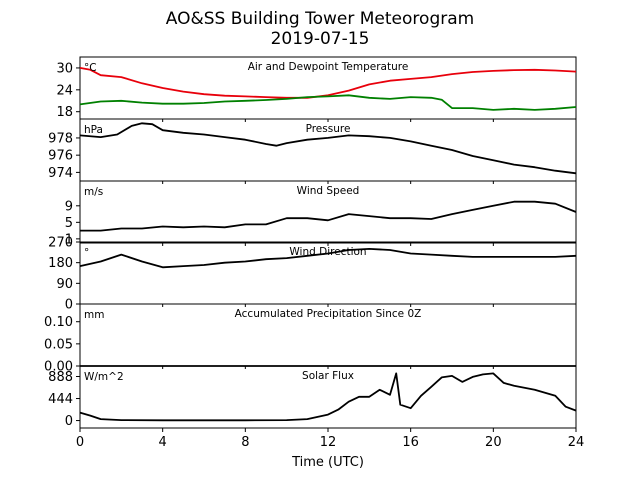 The width and height of the screenshot is (640, 480). What do you see at coordinates (64, 68) in the screenshot?
I see `y-tick-label: 30` at bounding box center [64, 68].